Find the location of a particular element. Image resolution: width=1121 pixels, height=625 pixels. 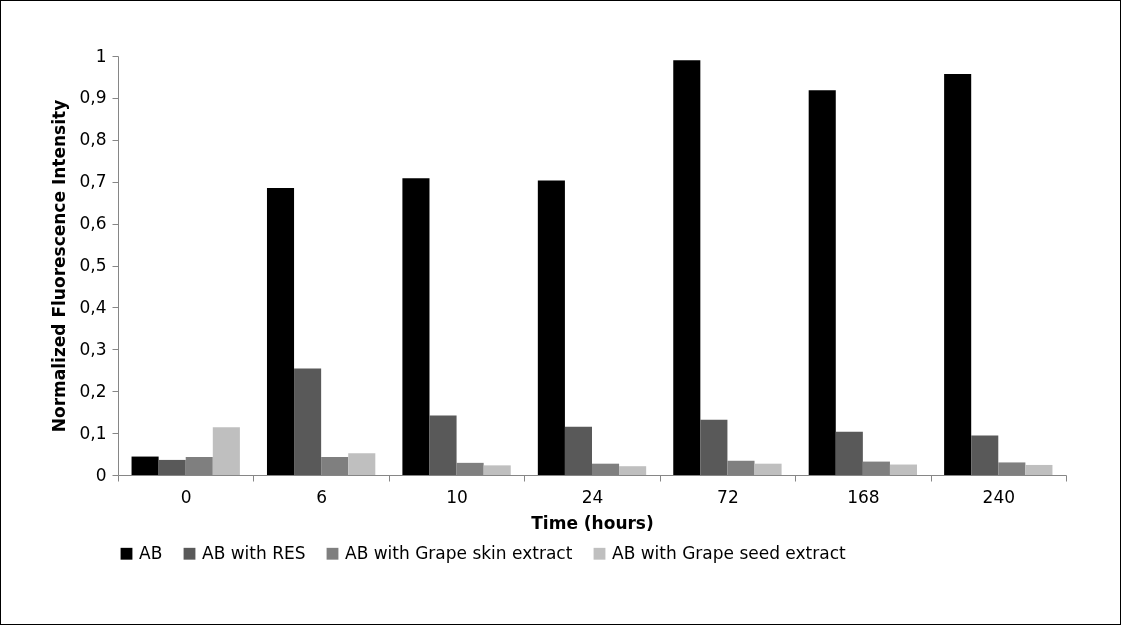

y-tick-label: 0 is located at coordinates (101, 474).